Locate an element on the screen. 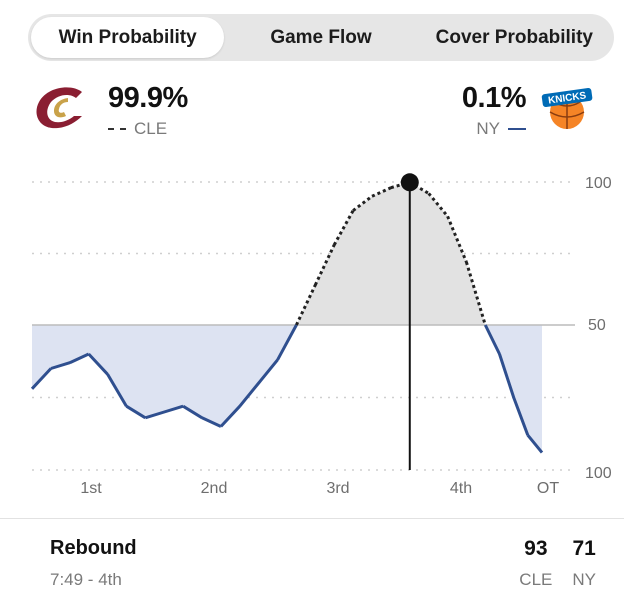 This screenshot has height=616, width=624. solid-legend-swatch is located at coordinates (517, 129).